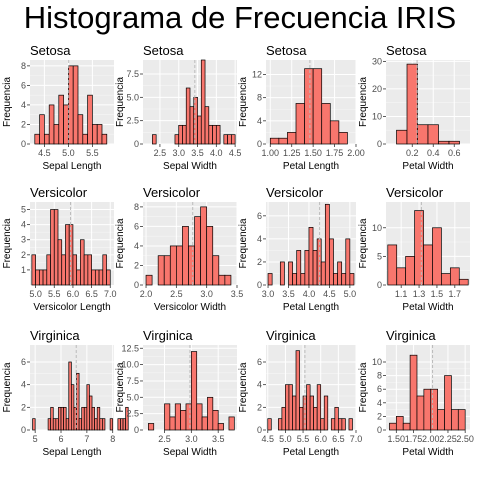 The height and width of the screenshot is (480, 480). Describe the element at coordinates (23, 270) in the screenshot. I see `y-tick-label: 1` at that location.